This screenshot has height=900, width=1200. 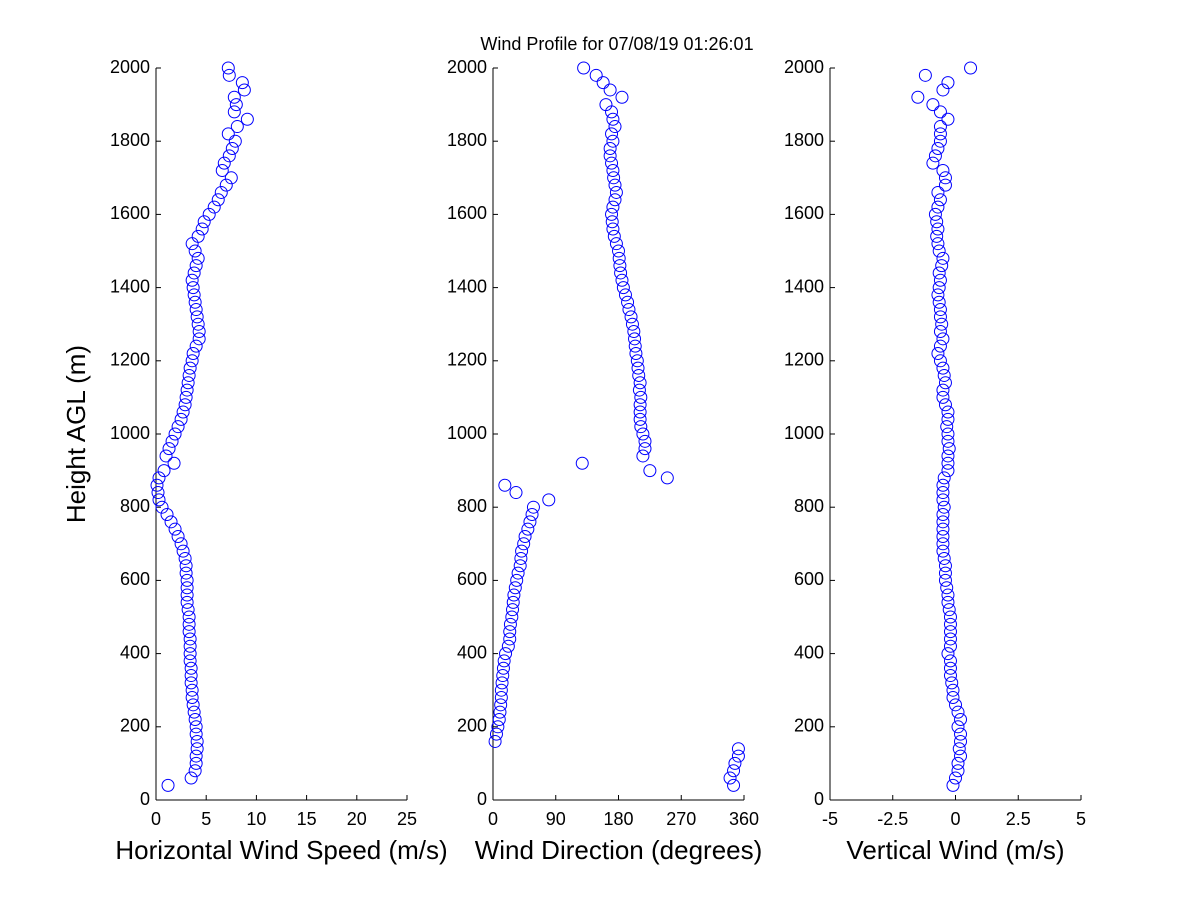 What do you see at coordinates (1081, 819) in the screenshot?
I see `x-tick-label: 5` at bounding box center [1081, 819].